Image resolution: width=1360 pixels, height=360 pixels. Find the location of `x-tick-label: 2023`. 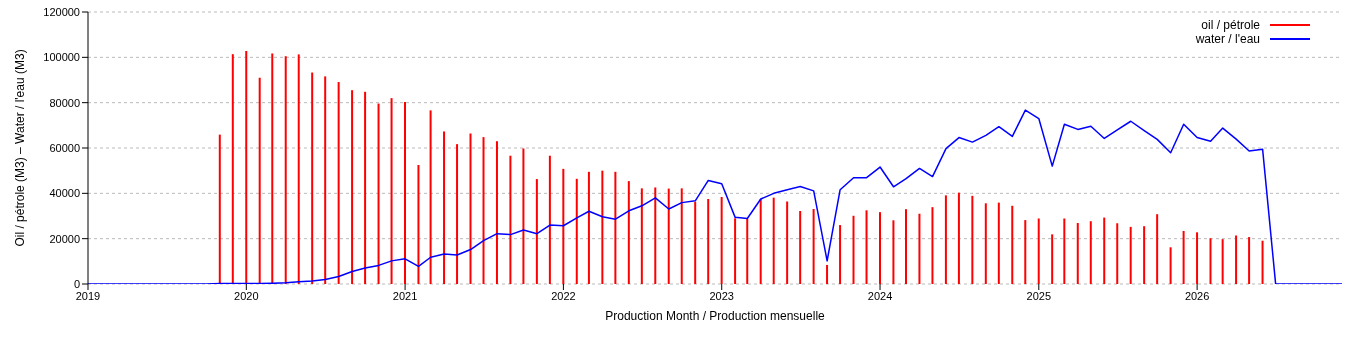

x-tick-label: 2023 is located at coordinates (721, 295).